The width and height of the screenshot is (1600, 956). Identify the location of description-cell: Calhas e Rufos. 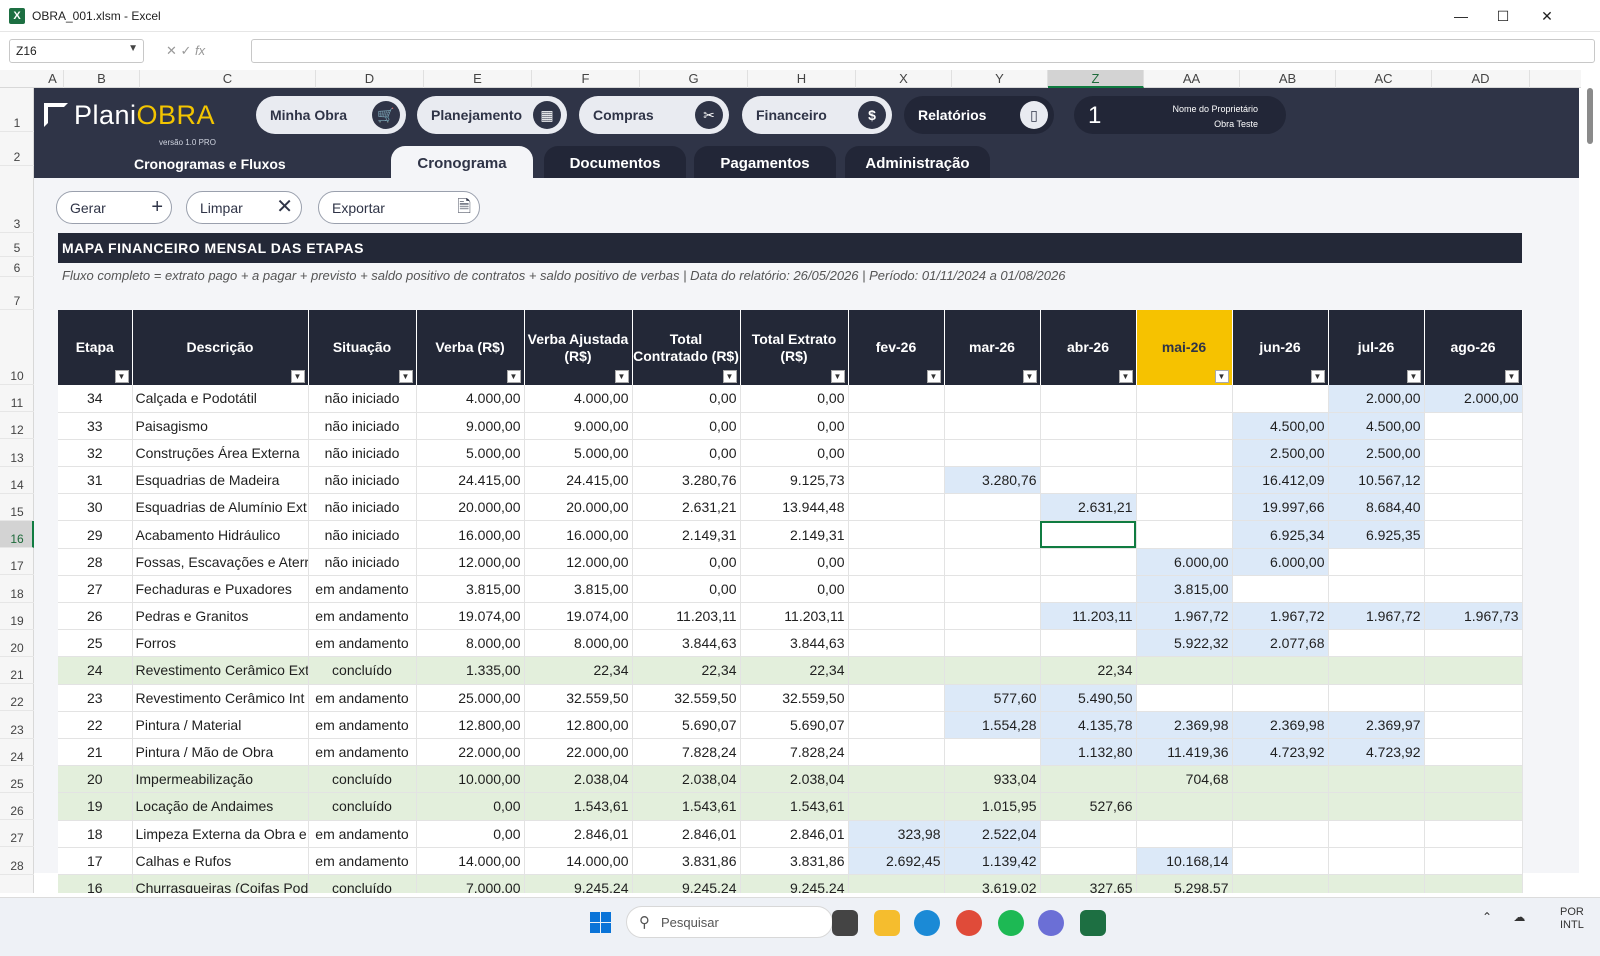
(220, 861).